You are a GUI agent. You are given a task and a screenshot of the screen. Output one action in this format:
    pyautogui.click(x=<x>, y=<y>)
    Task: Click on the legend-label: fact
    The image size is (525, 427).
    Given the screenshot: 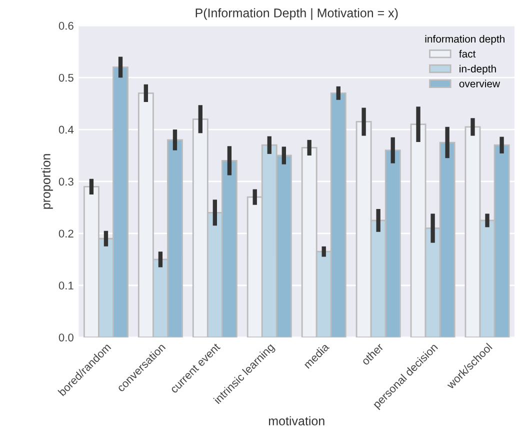 What is the action you would take?
    pyautogui.click(x=467, y=54)
    